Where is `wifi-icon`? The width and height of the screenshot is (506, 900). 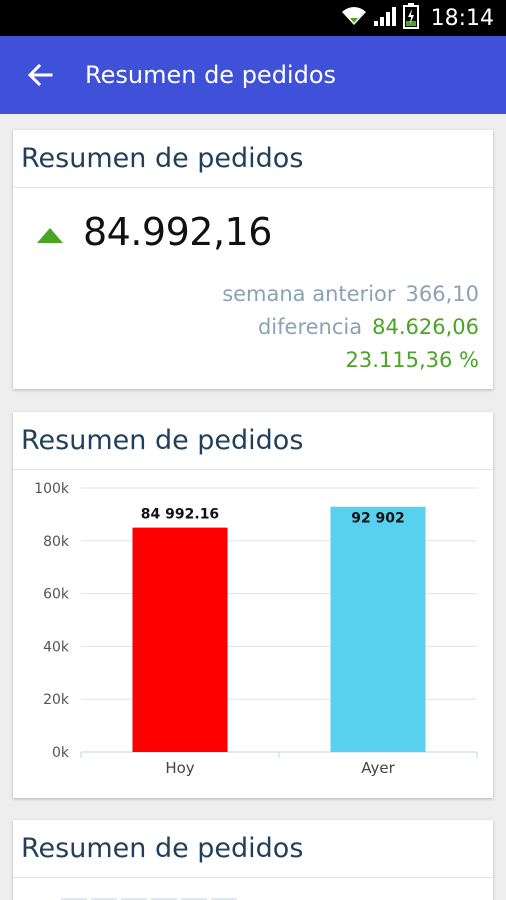 wifi-icon is located at coordinates (354, 18).